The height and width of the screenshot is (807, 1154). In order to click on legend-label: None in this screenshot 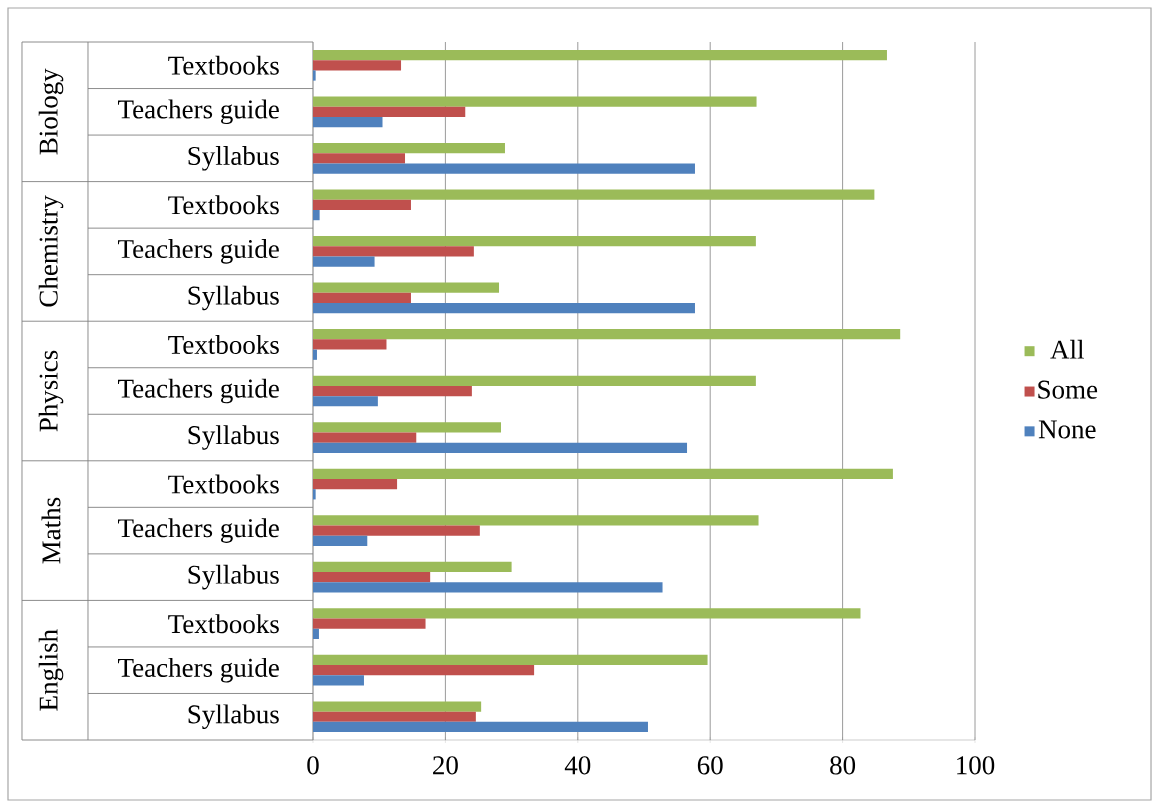, I will do `click(1067, 429)`.